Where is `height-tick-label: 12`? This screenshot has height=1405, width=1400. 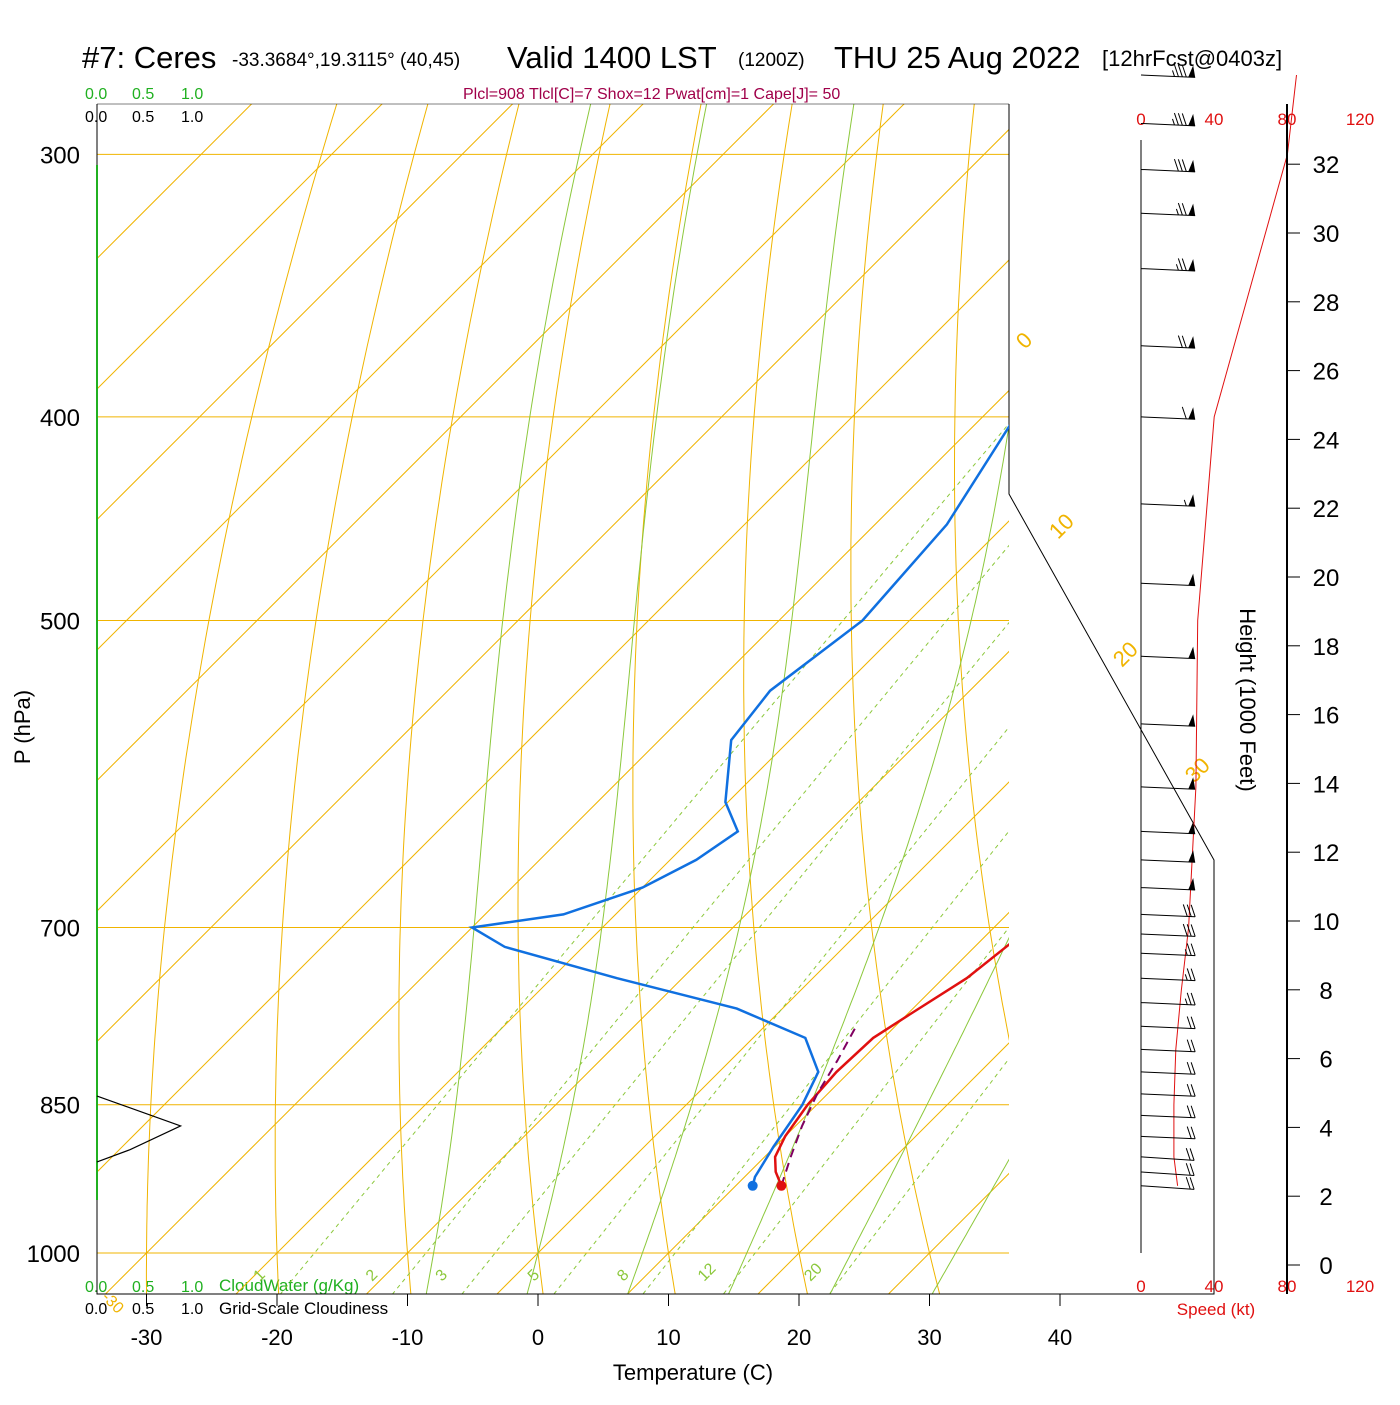 height-tick-label: 12 is located at coordinates (1326, 853).